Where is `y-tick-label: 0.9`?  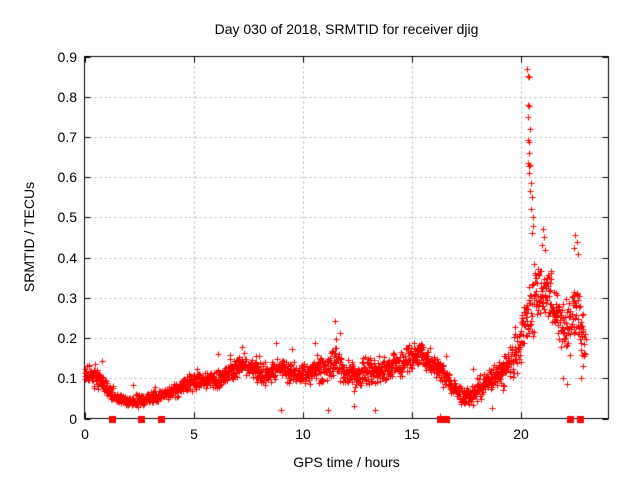 y-tick-label: 0.9 is located at coordinates (67, 57).